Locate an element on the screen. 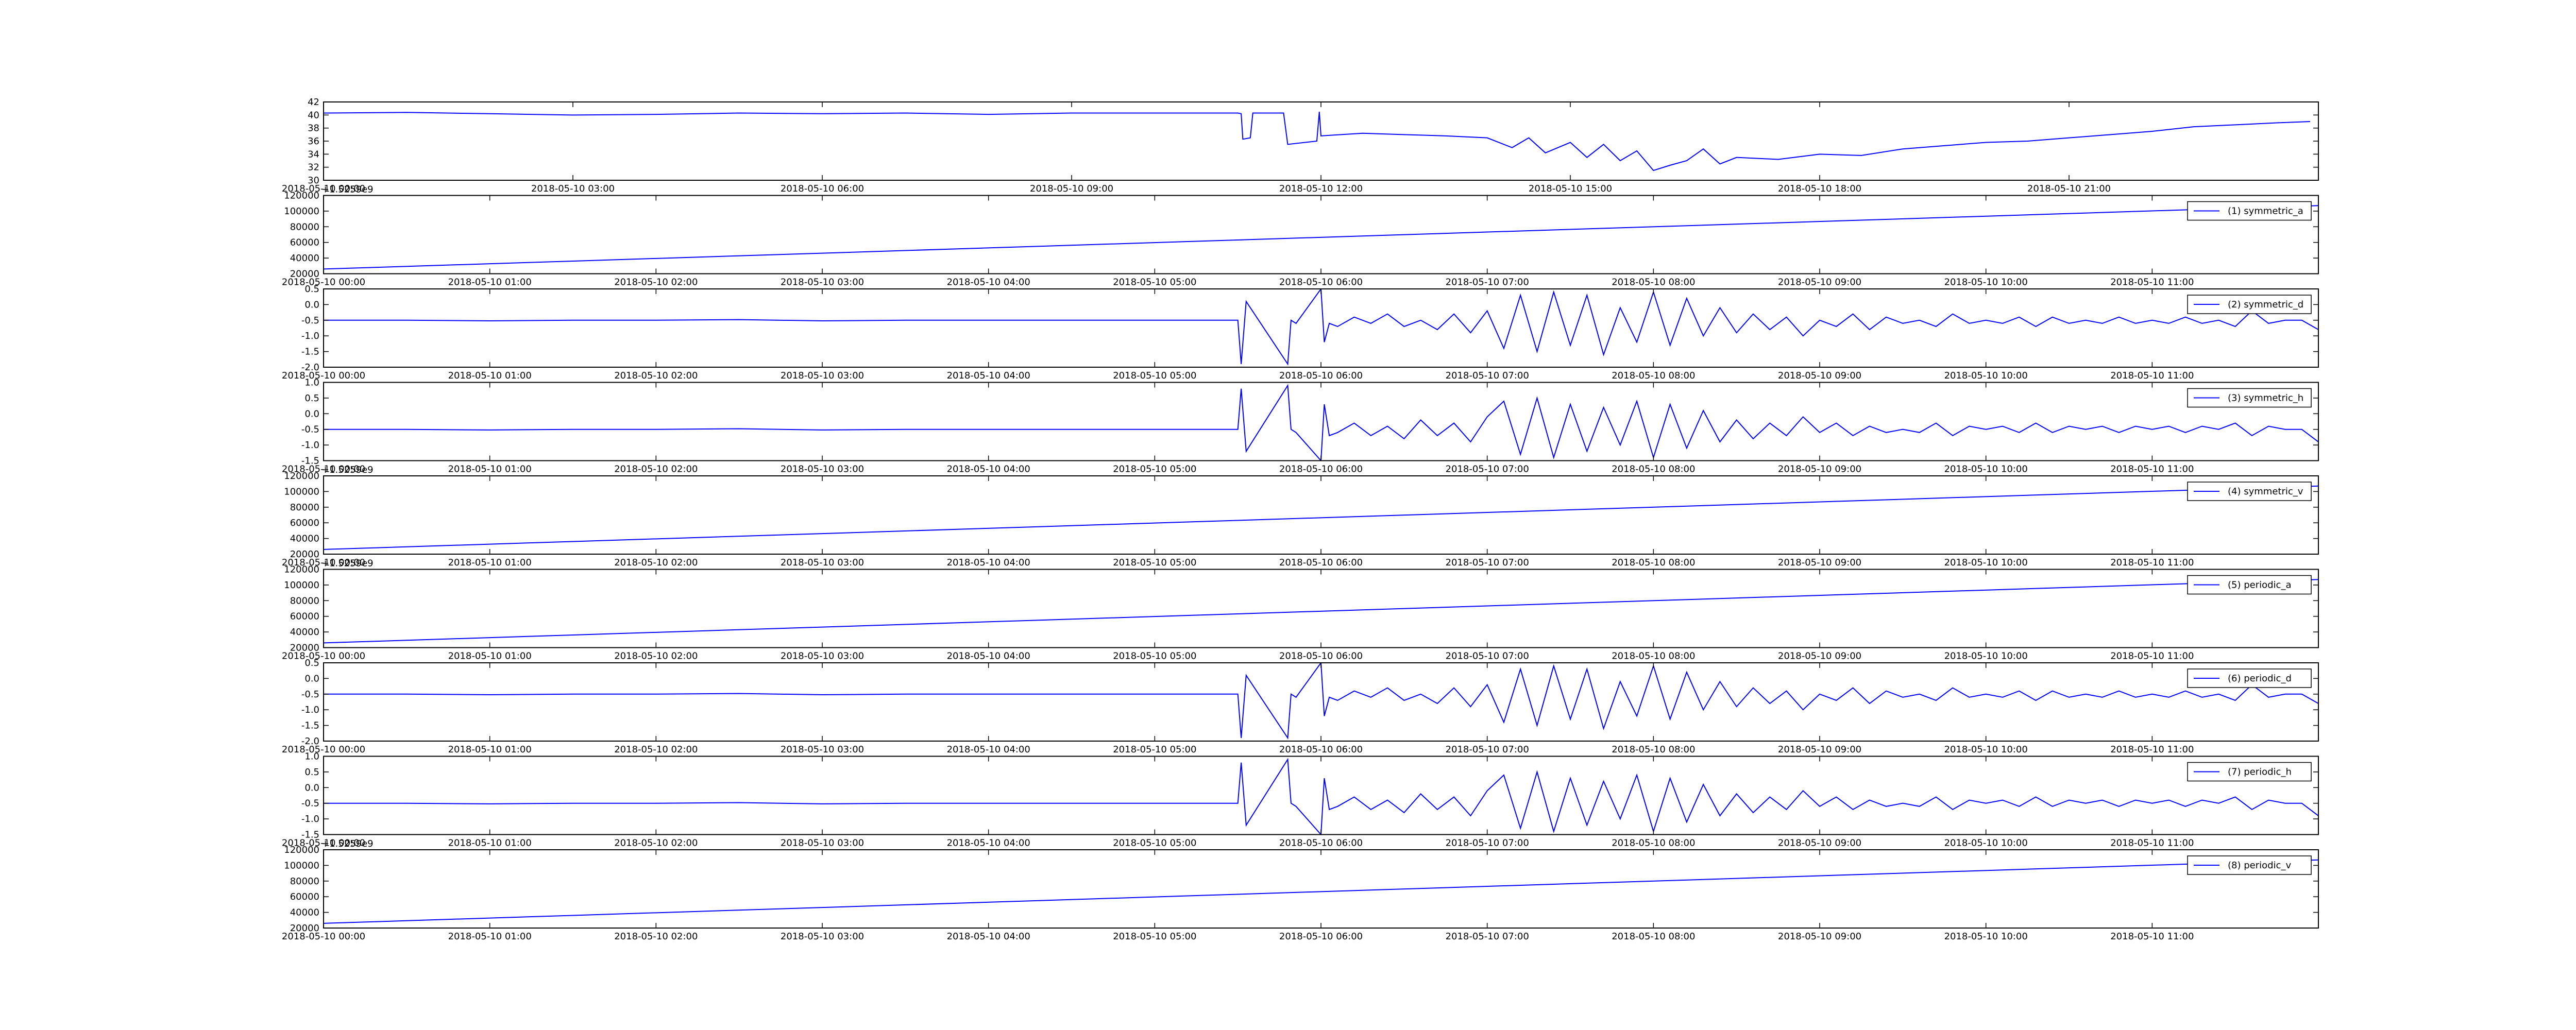 The image size is (2576, 1030). y-tick-label: -2.0 is located at coordinates (310, 741).